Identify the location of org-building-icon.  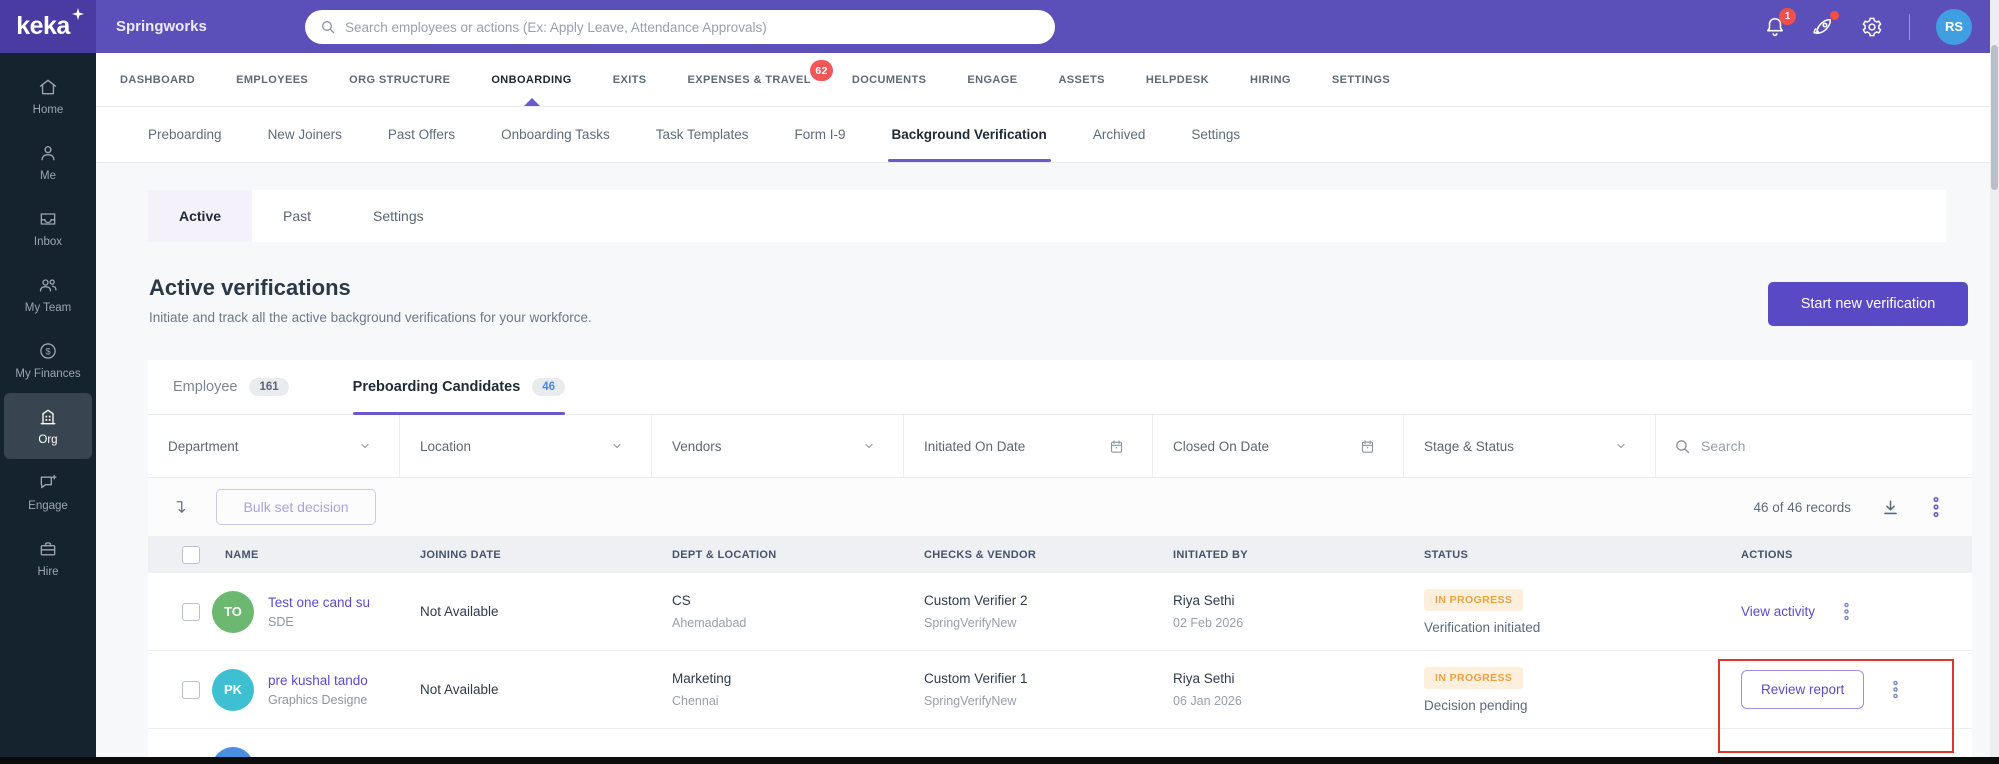
(48, 417).